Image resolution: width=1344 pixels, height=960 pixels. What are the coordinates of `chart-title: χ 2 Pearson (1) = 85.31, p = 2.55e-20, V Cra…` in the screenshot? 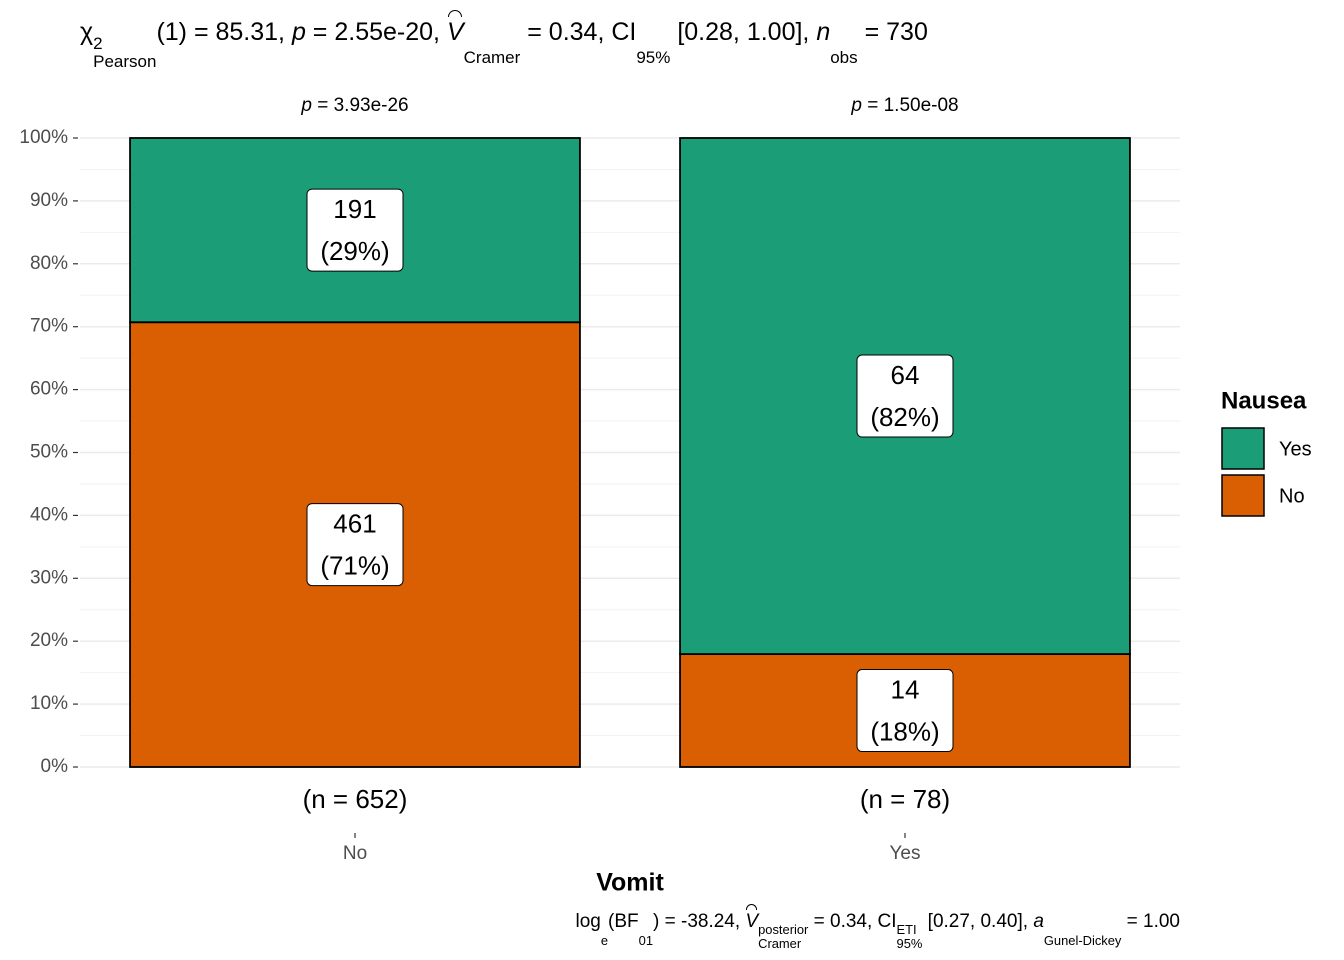 It's located at (504, 40).